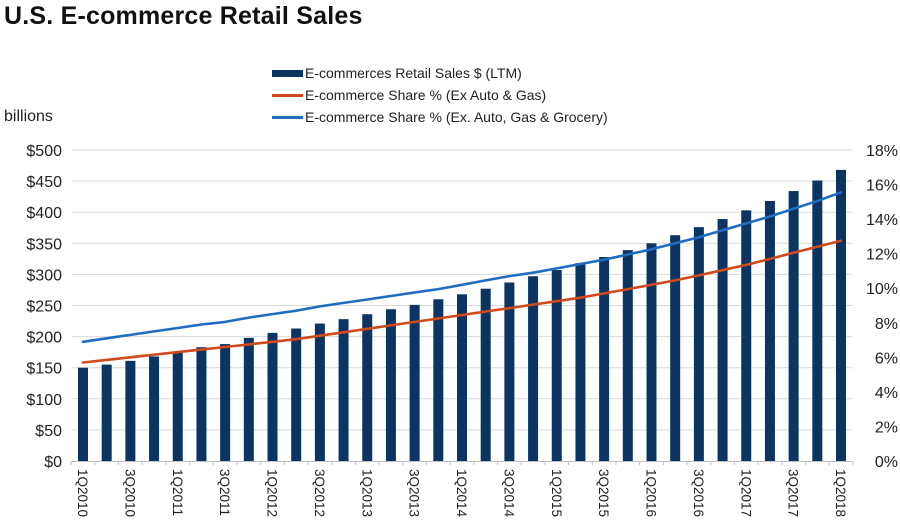 This screenshot has width=900, height=532. What do you see at coordinates (287, 117) in the screenshot?
I see `legend-swatch-blue-line` at bounding box center [287, 117].